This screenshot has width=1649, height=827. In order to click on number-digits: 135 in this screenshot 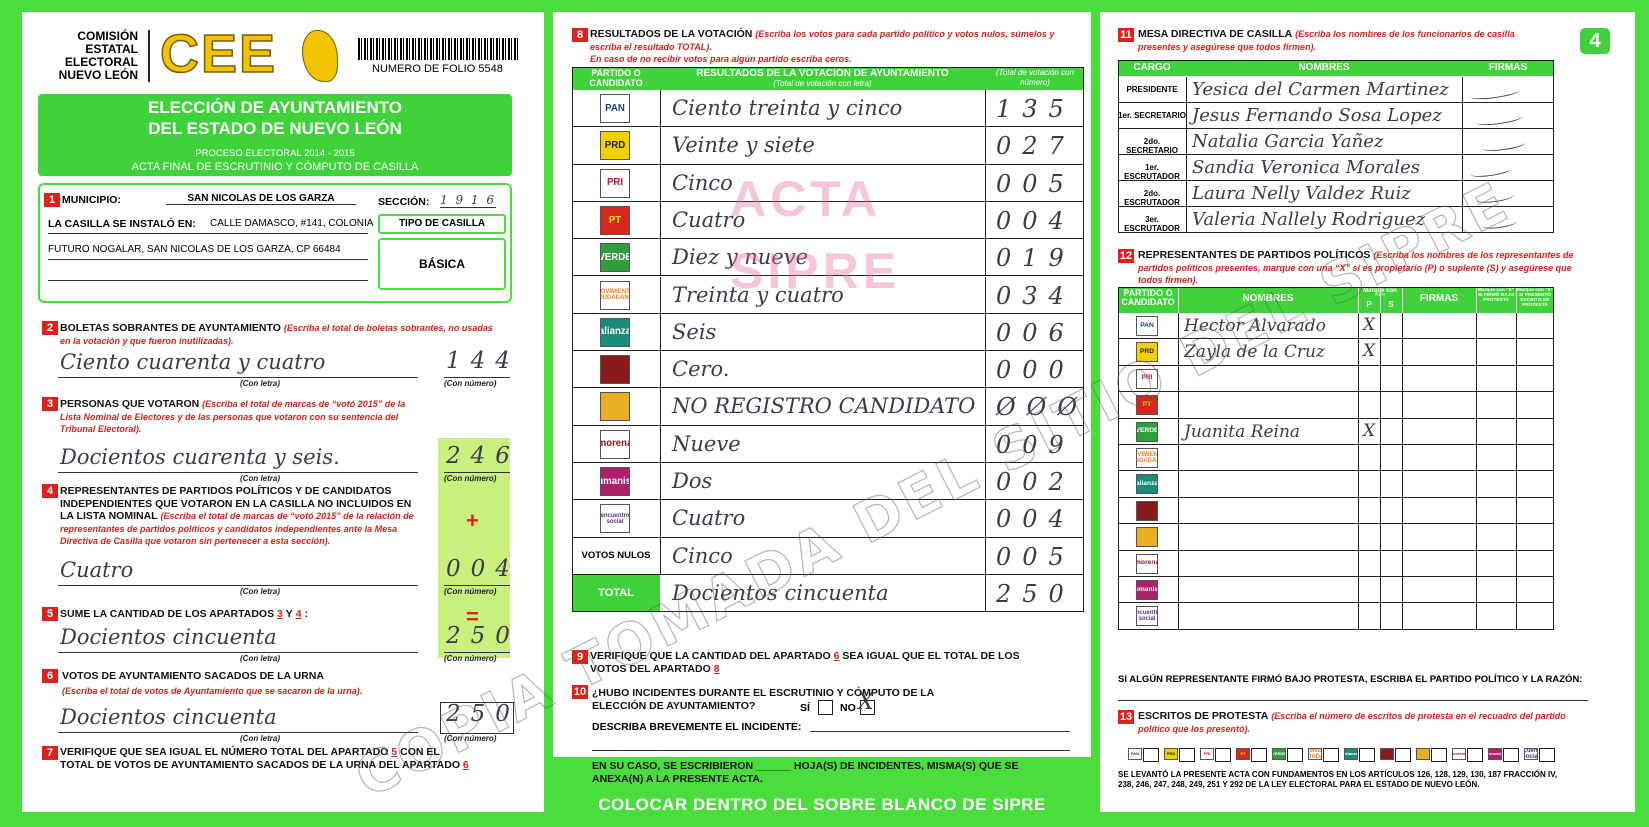, I will do `click(1035, 109)`.